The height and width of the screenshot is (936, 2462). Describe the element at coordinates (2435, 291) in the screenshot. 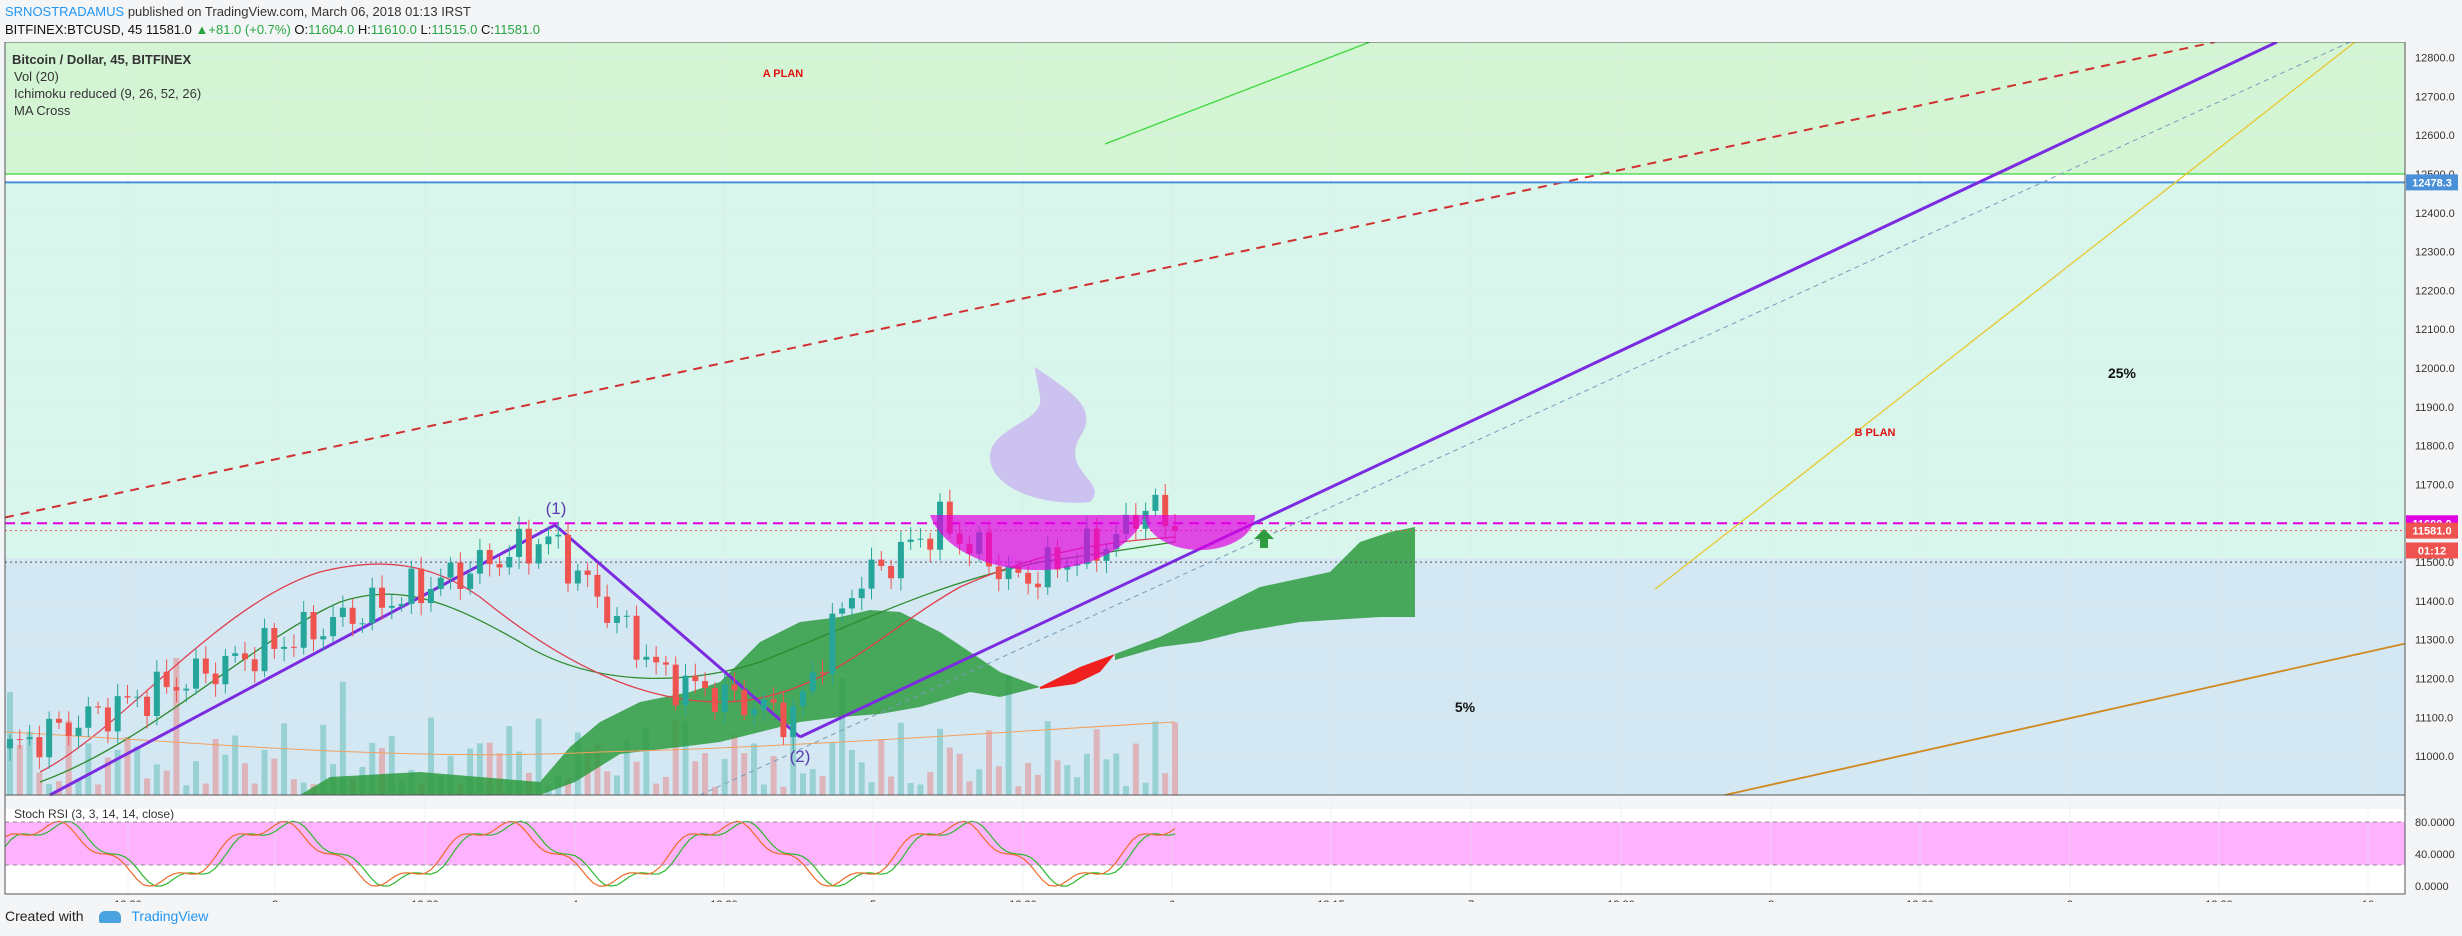

I see `price-tick-label: 12200.0` at that location.